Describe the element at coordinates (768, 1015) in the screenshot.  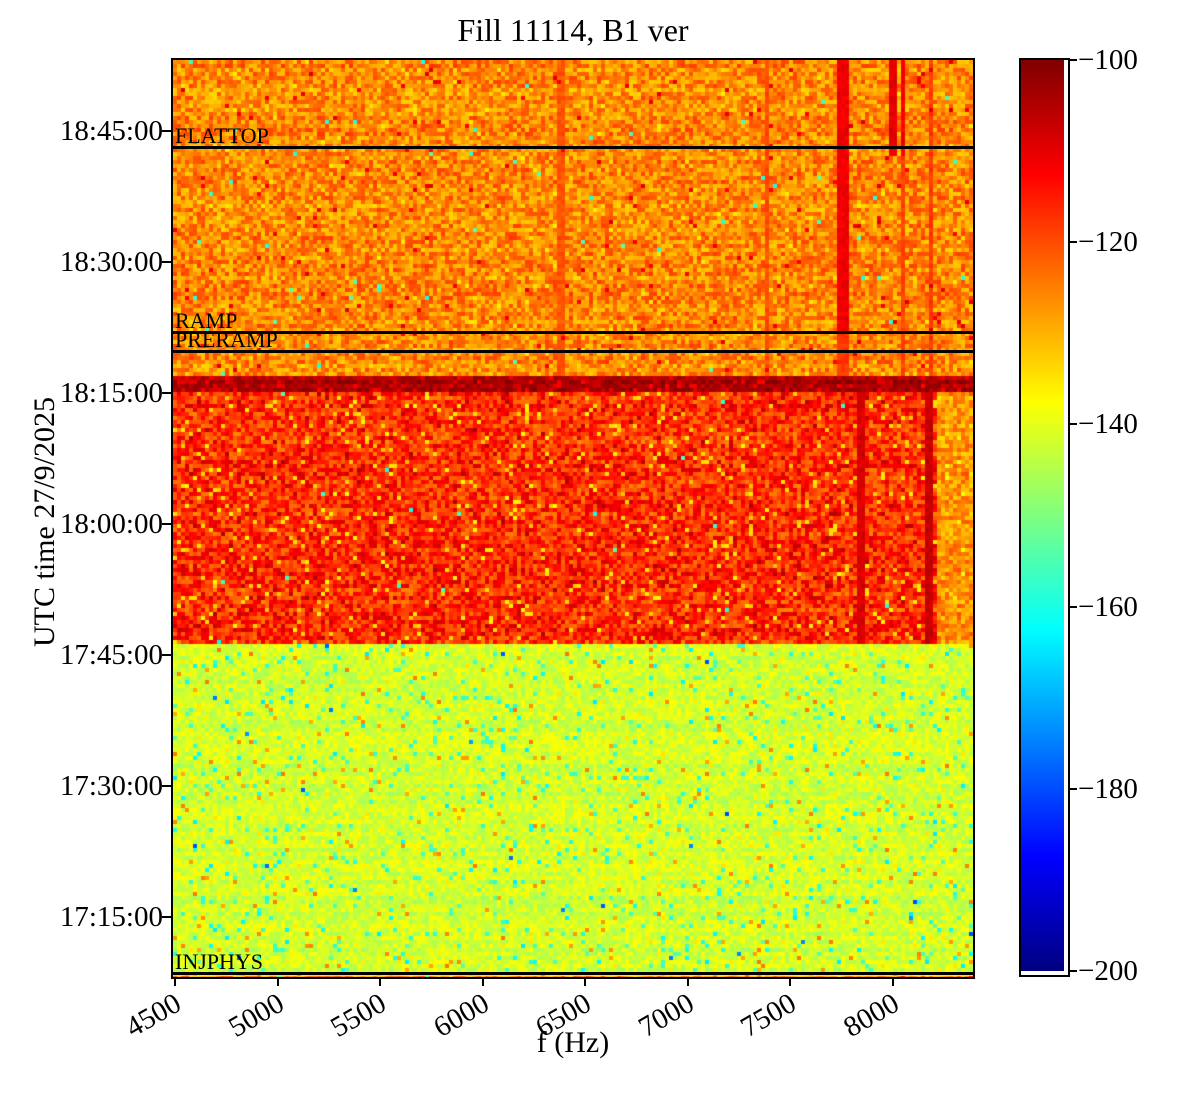
I see `x-tick-label: 7500` at that location.